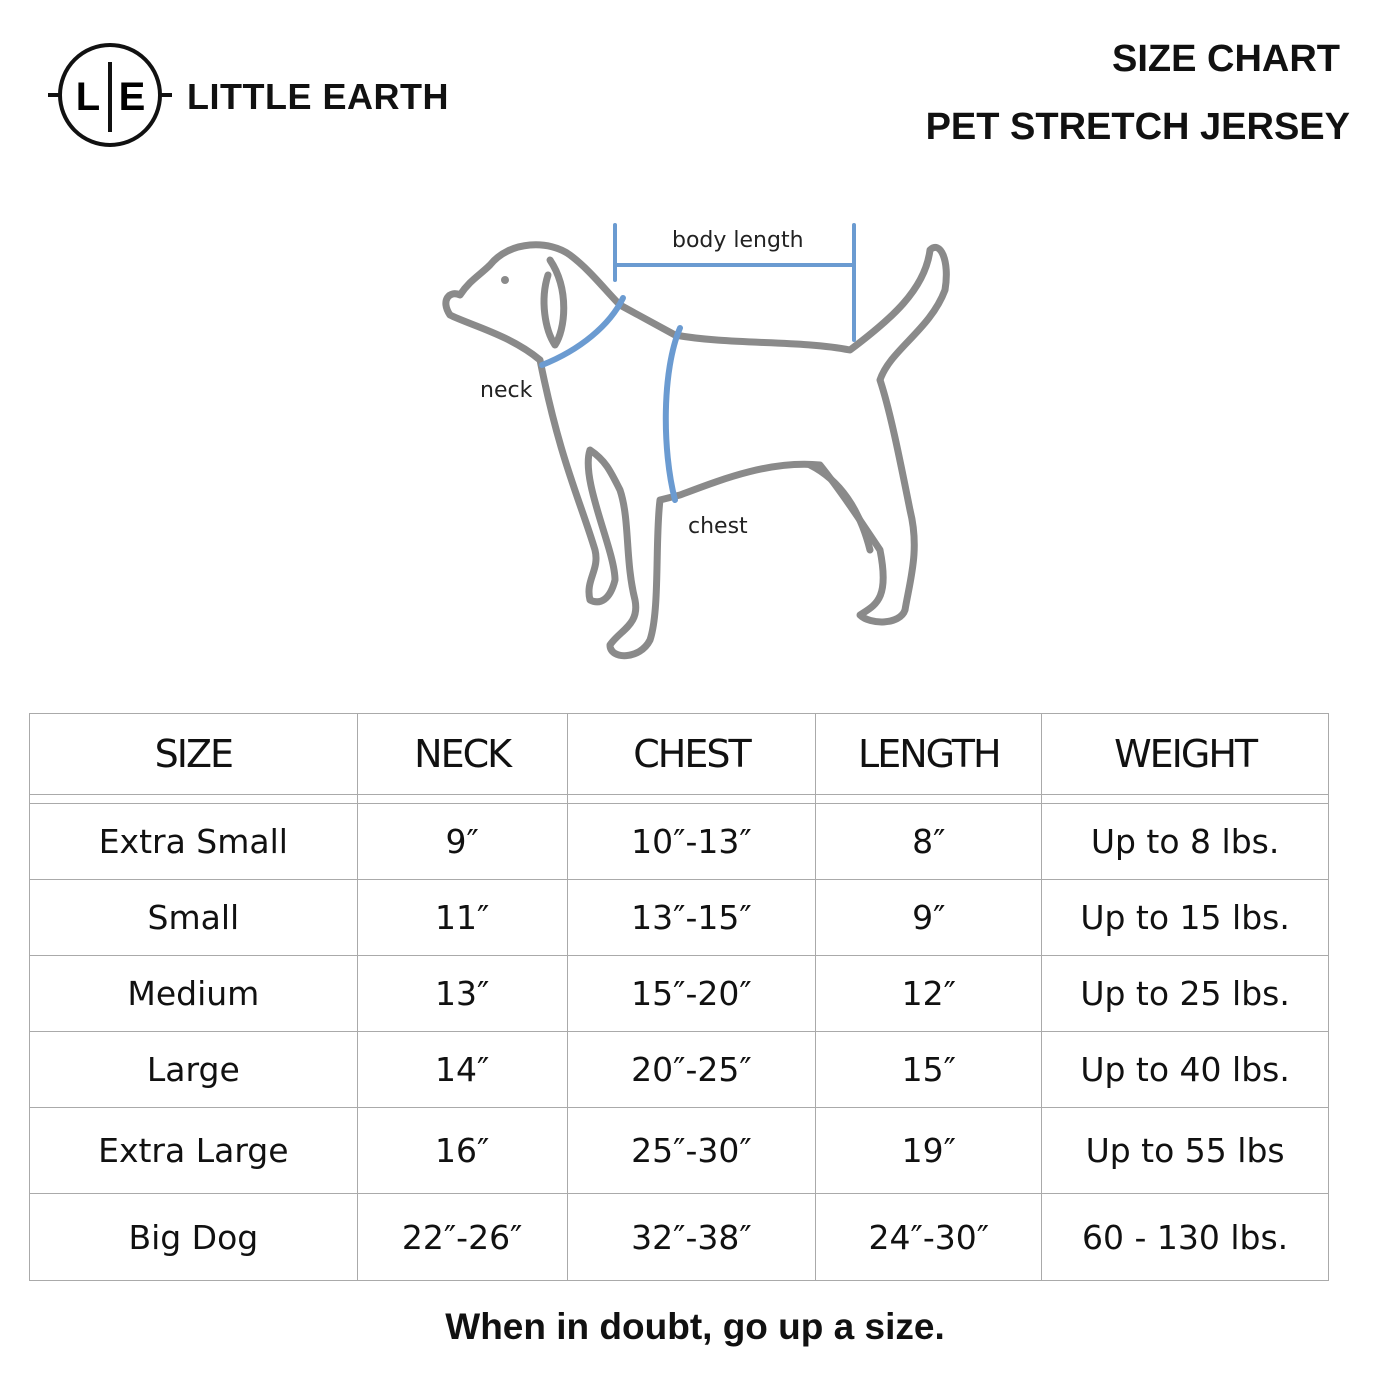 The width and height of the screenshot is (1400, 1400). I want to click on page-subtitle: PET STRETCH JERSEY, so click(1137, 127).